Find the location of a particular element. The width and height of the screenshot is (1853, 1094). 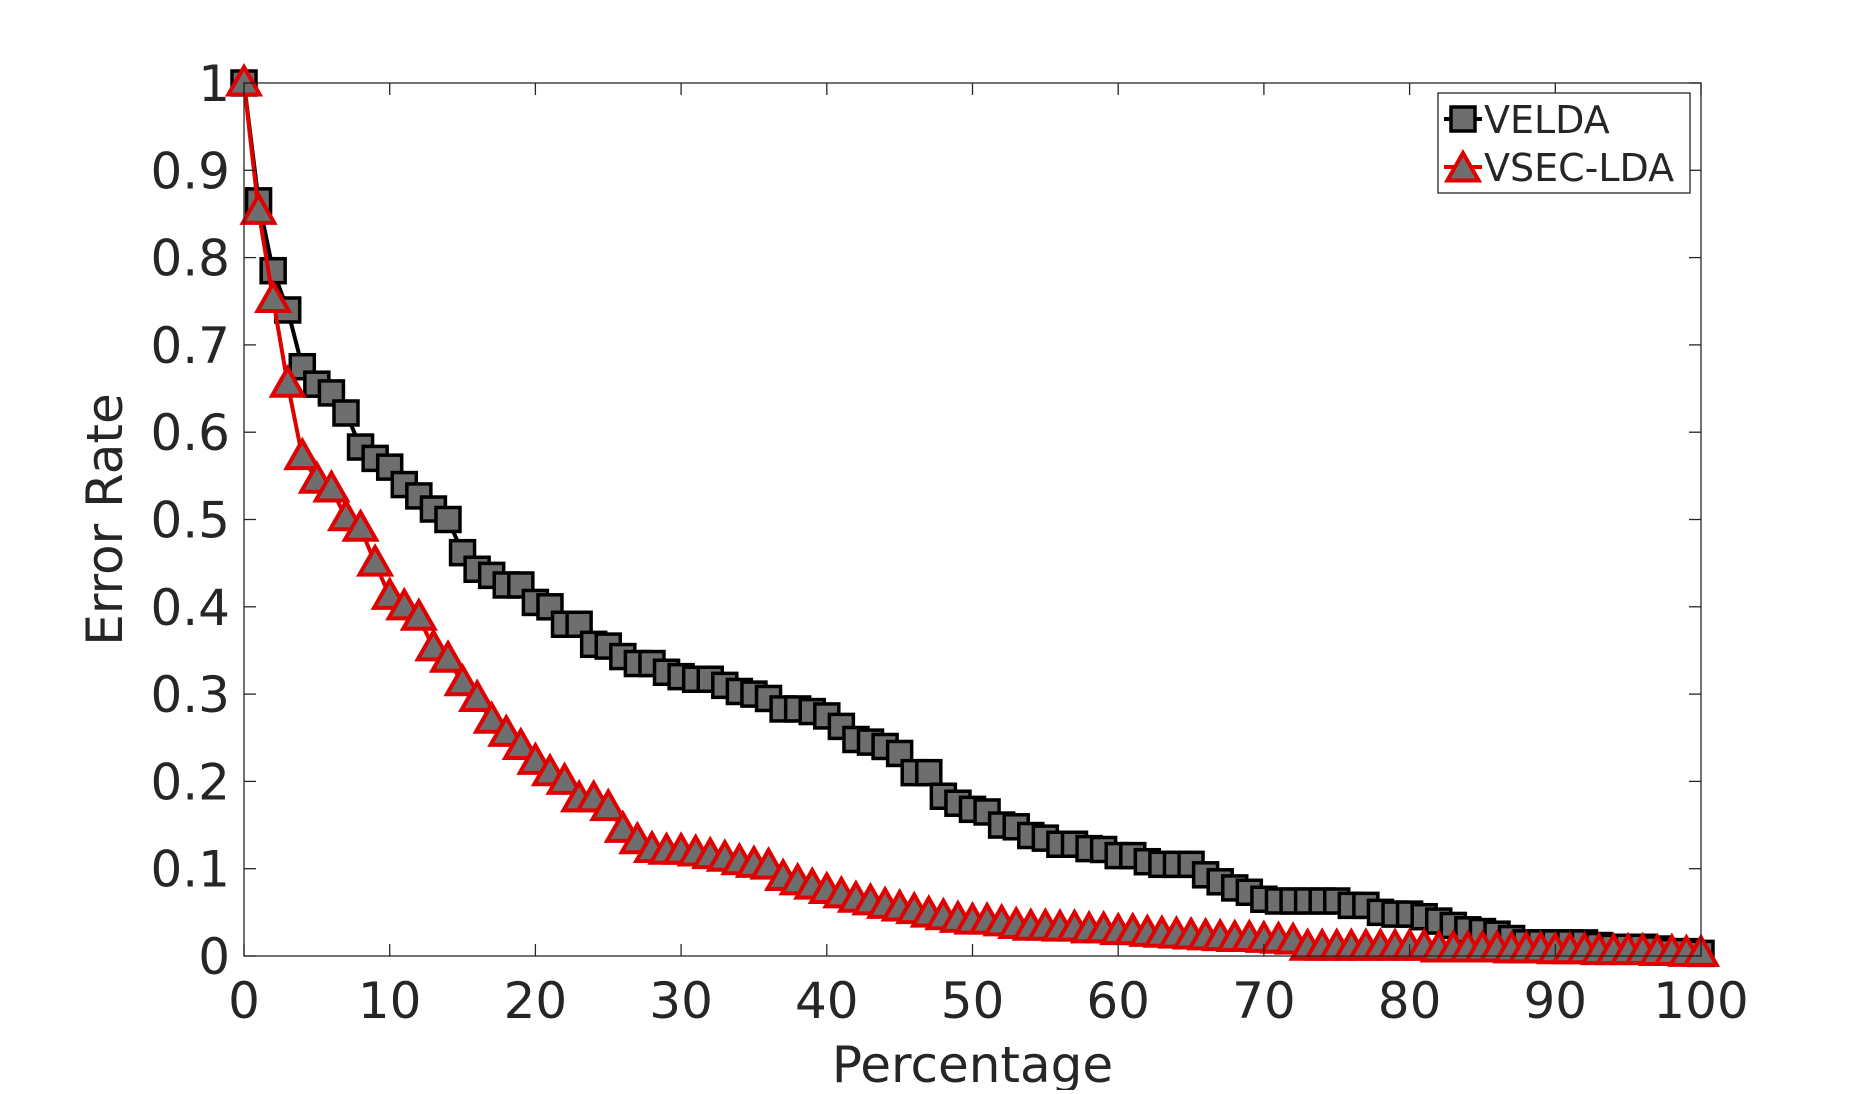

legend-box is located at coordinates (1564, 143).